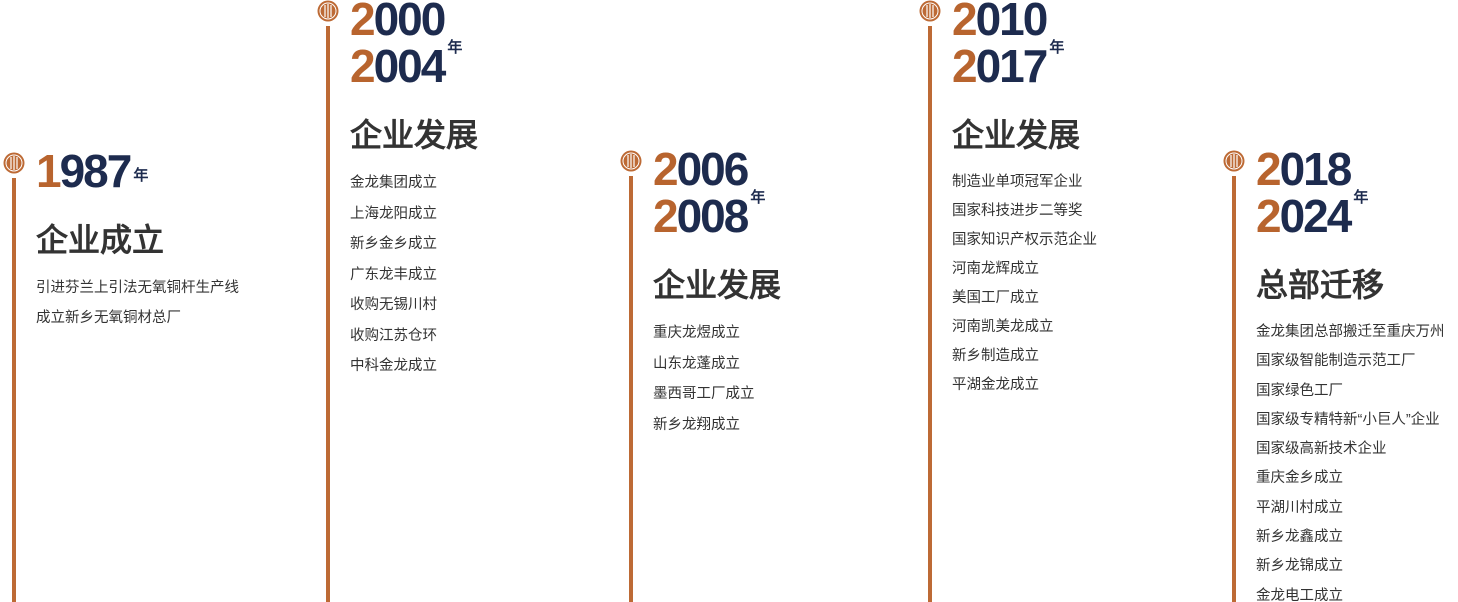  Describe the element at coordinates (696, 333) in the screenshot. I see `item: 重庆龙煜成立` at that location.